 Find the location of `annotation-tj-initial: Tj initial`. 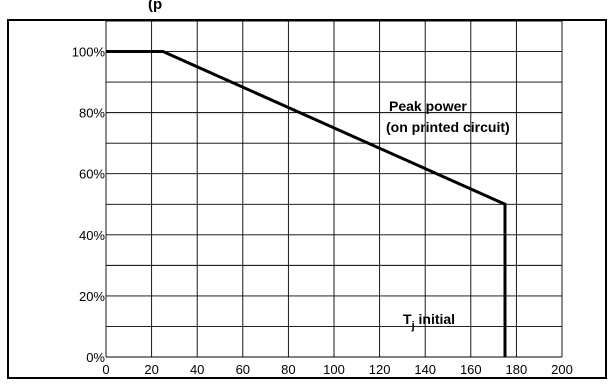

annotation-tj-initial: Tj initial is located at coordinates (429, 321).